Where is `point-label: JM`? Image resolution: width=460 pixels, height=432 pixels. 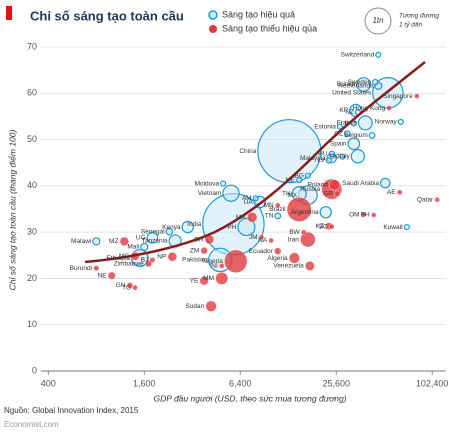
point-label: JM is located at coordinates (253, 237).